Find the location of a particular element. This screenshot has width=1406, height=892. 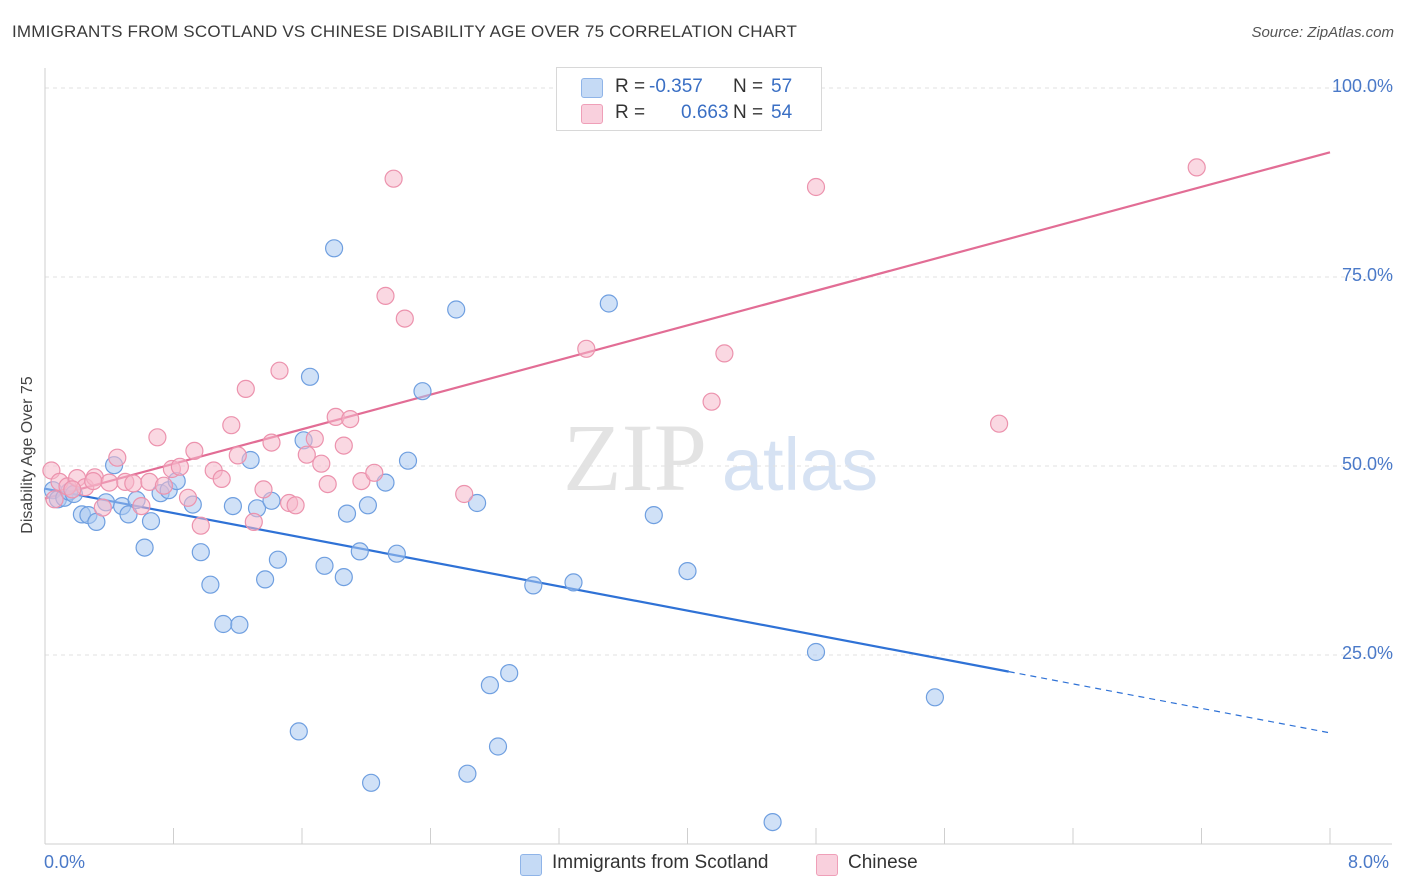

x-tick-label-max: 8.0% is located at coordinates (1369, 862).